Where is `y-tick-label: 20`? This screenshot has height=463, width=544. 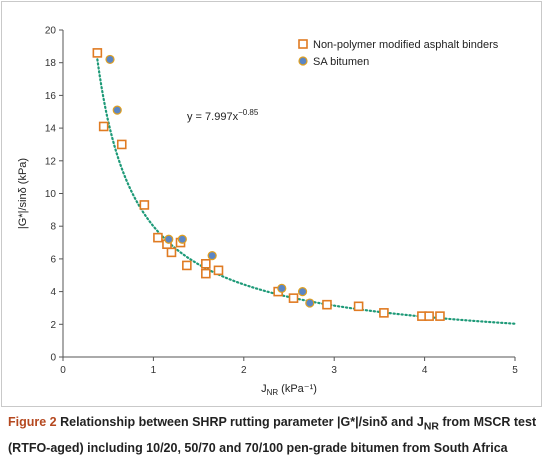 y-tick-label: 20 is located at coordinates (51, 31).